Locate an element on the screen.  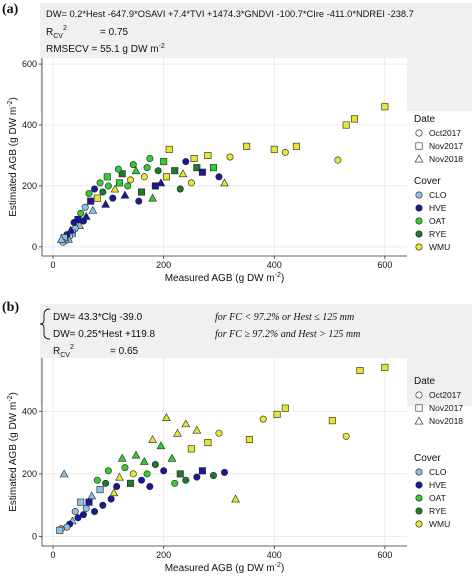
legend-cover-label: HVE is located at coordinates (438, 208).